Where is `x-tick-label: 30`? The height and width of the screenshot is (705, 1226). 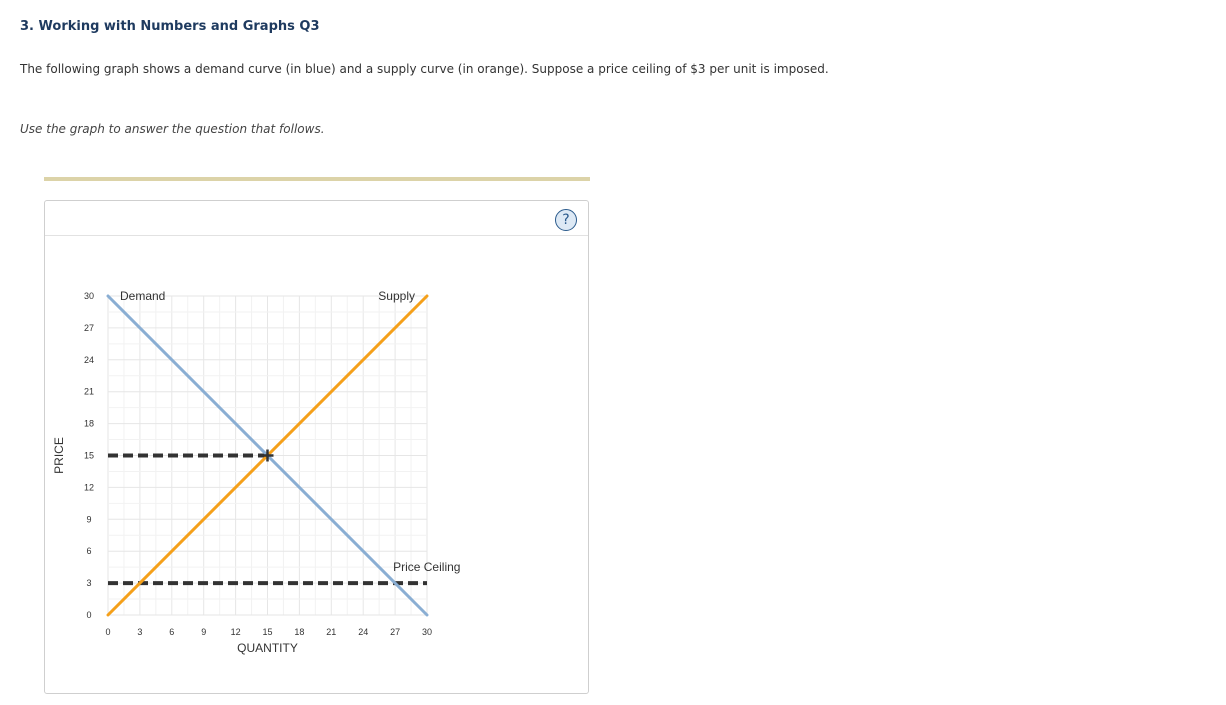 x-tick-label: 30 is located at coordinates (427, 632).